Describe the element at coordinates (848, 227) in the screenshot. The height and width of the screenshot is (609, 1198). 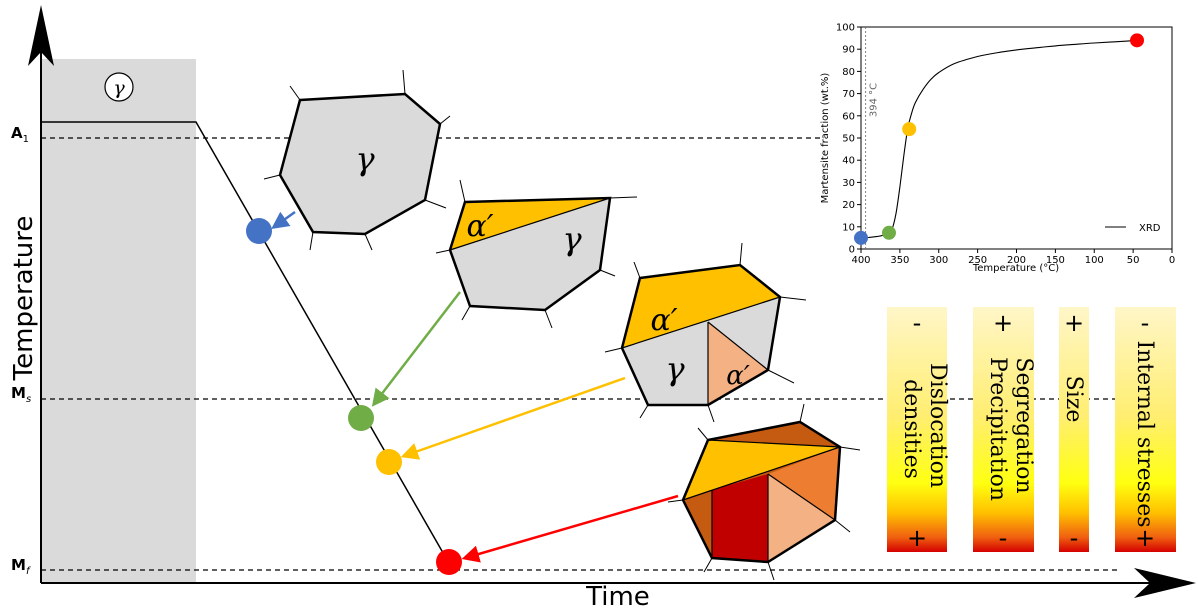
I see `inset-y-tick-label: 10` at that location.